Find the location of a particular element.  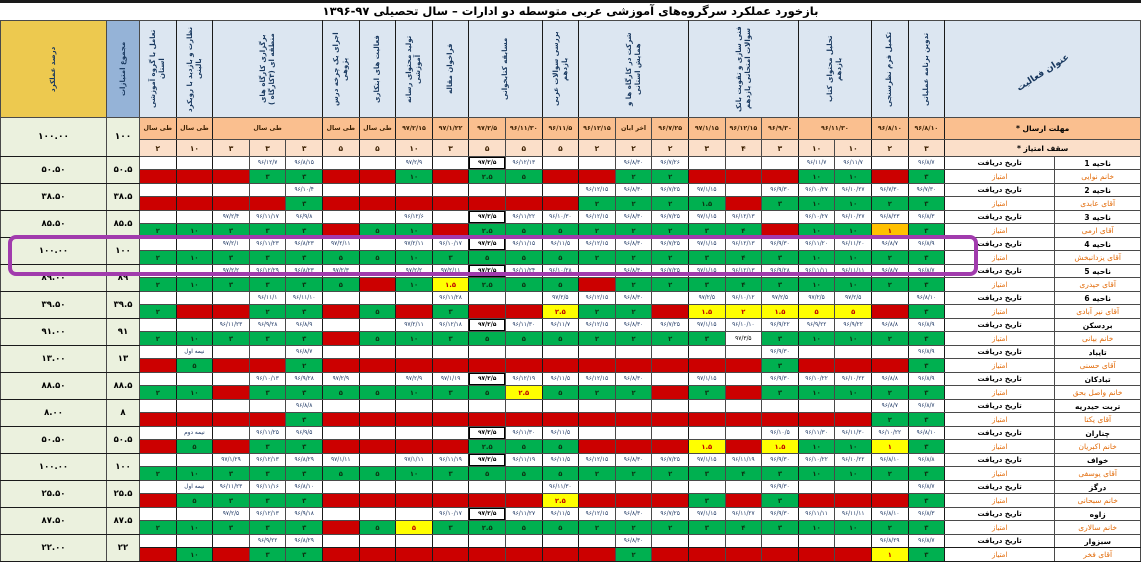

date-cell: ۹۶/۱۲/۱۳ is located at coordinates (743, 244).